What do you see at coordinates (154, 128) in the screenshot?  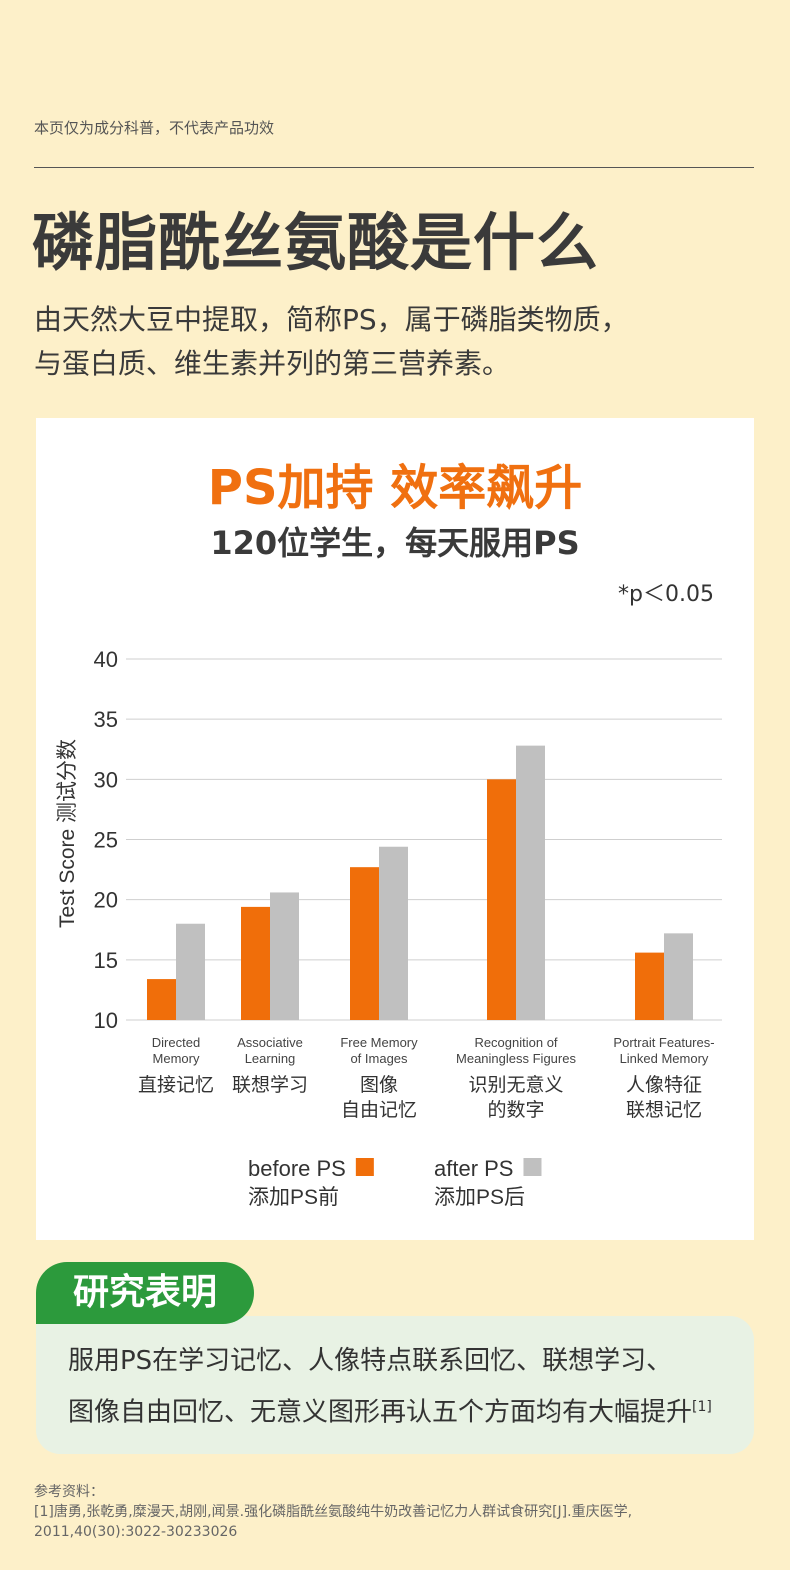 I see `disclaimer-text: 本页仅为成分科普，不代表产品功效` at bounding box center [154, 128].